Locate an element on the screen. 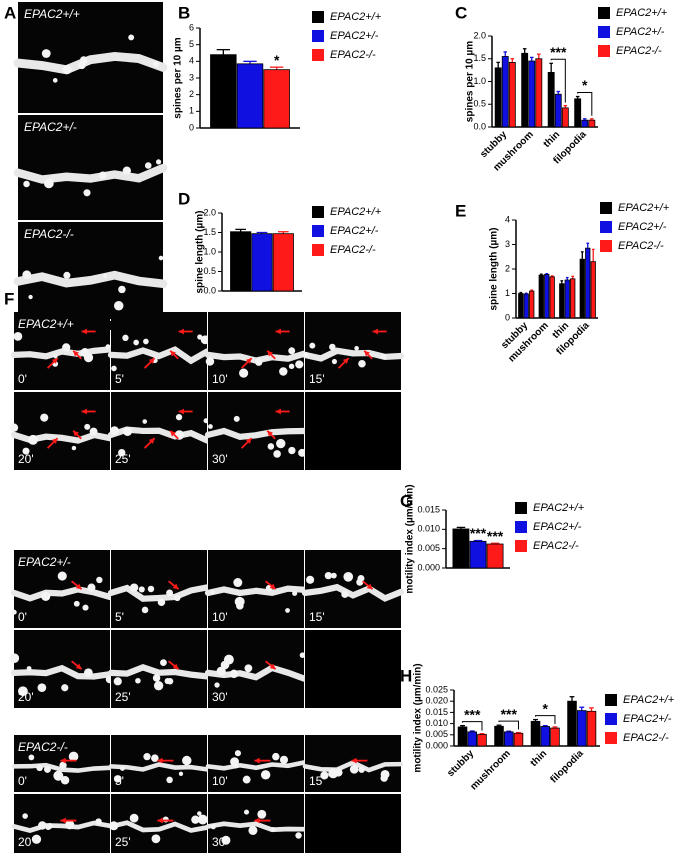 This screenshot has height=853, width=690. y-tick-label: 1 is located at coordinates (191, 111).